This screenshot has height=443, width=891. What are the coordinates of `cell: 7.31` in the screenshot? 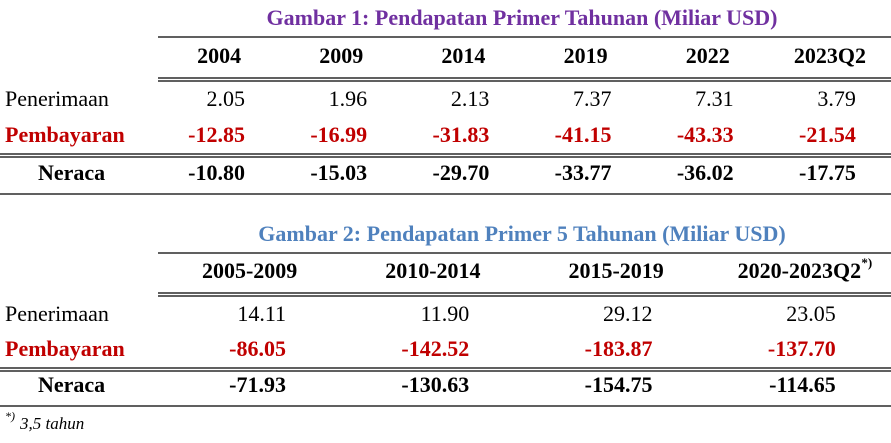 It's located at (714, 98).